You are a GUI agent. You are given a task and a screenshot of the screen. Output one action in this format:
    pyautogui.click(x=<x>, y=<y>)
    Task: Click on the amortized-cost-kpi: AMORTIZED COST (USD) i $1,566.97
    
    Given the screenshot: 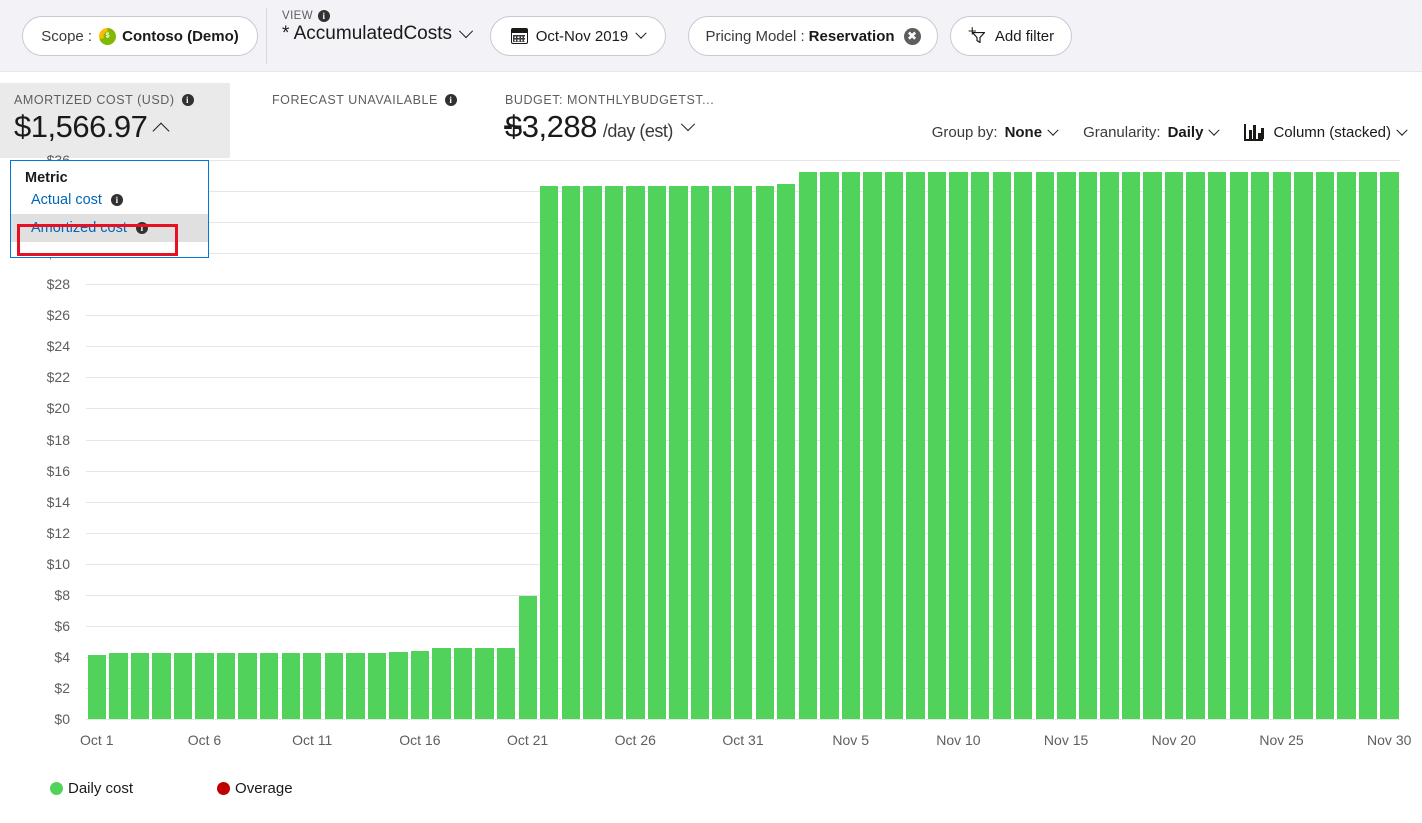 What is the action you would take?
    pyautogui.click(x=115, y=120)
    